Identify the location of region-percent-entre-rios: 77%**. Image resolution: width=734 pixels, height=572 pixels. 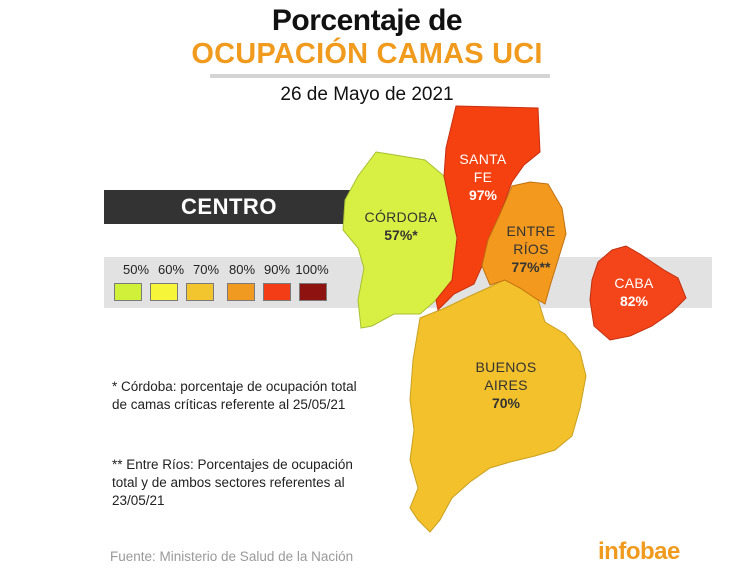
(531, 267).